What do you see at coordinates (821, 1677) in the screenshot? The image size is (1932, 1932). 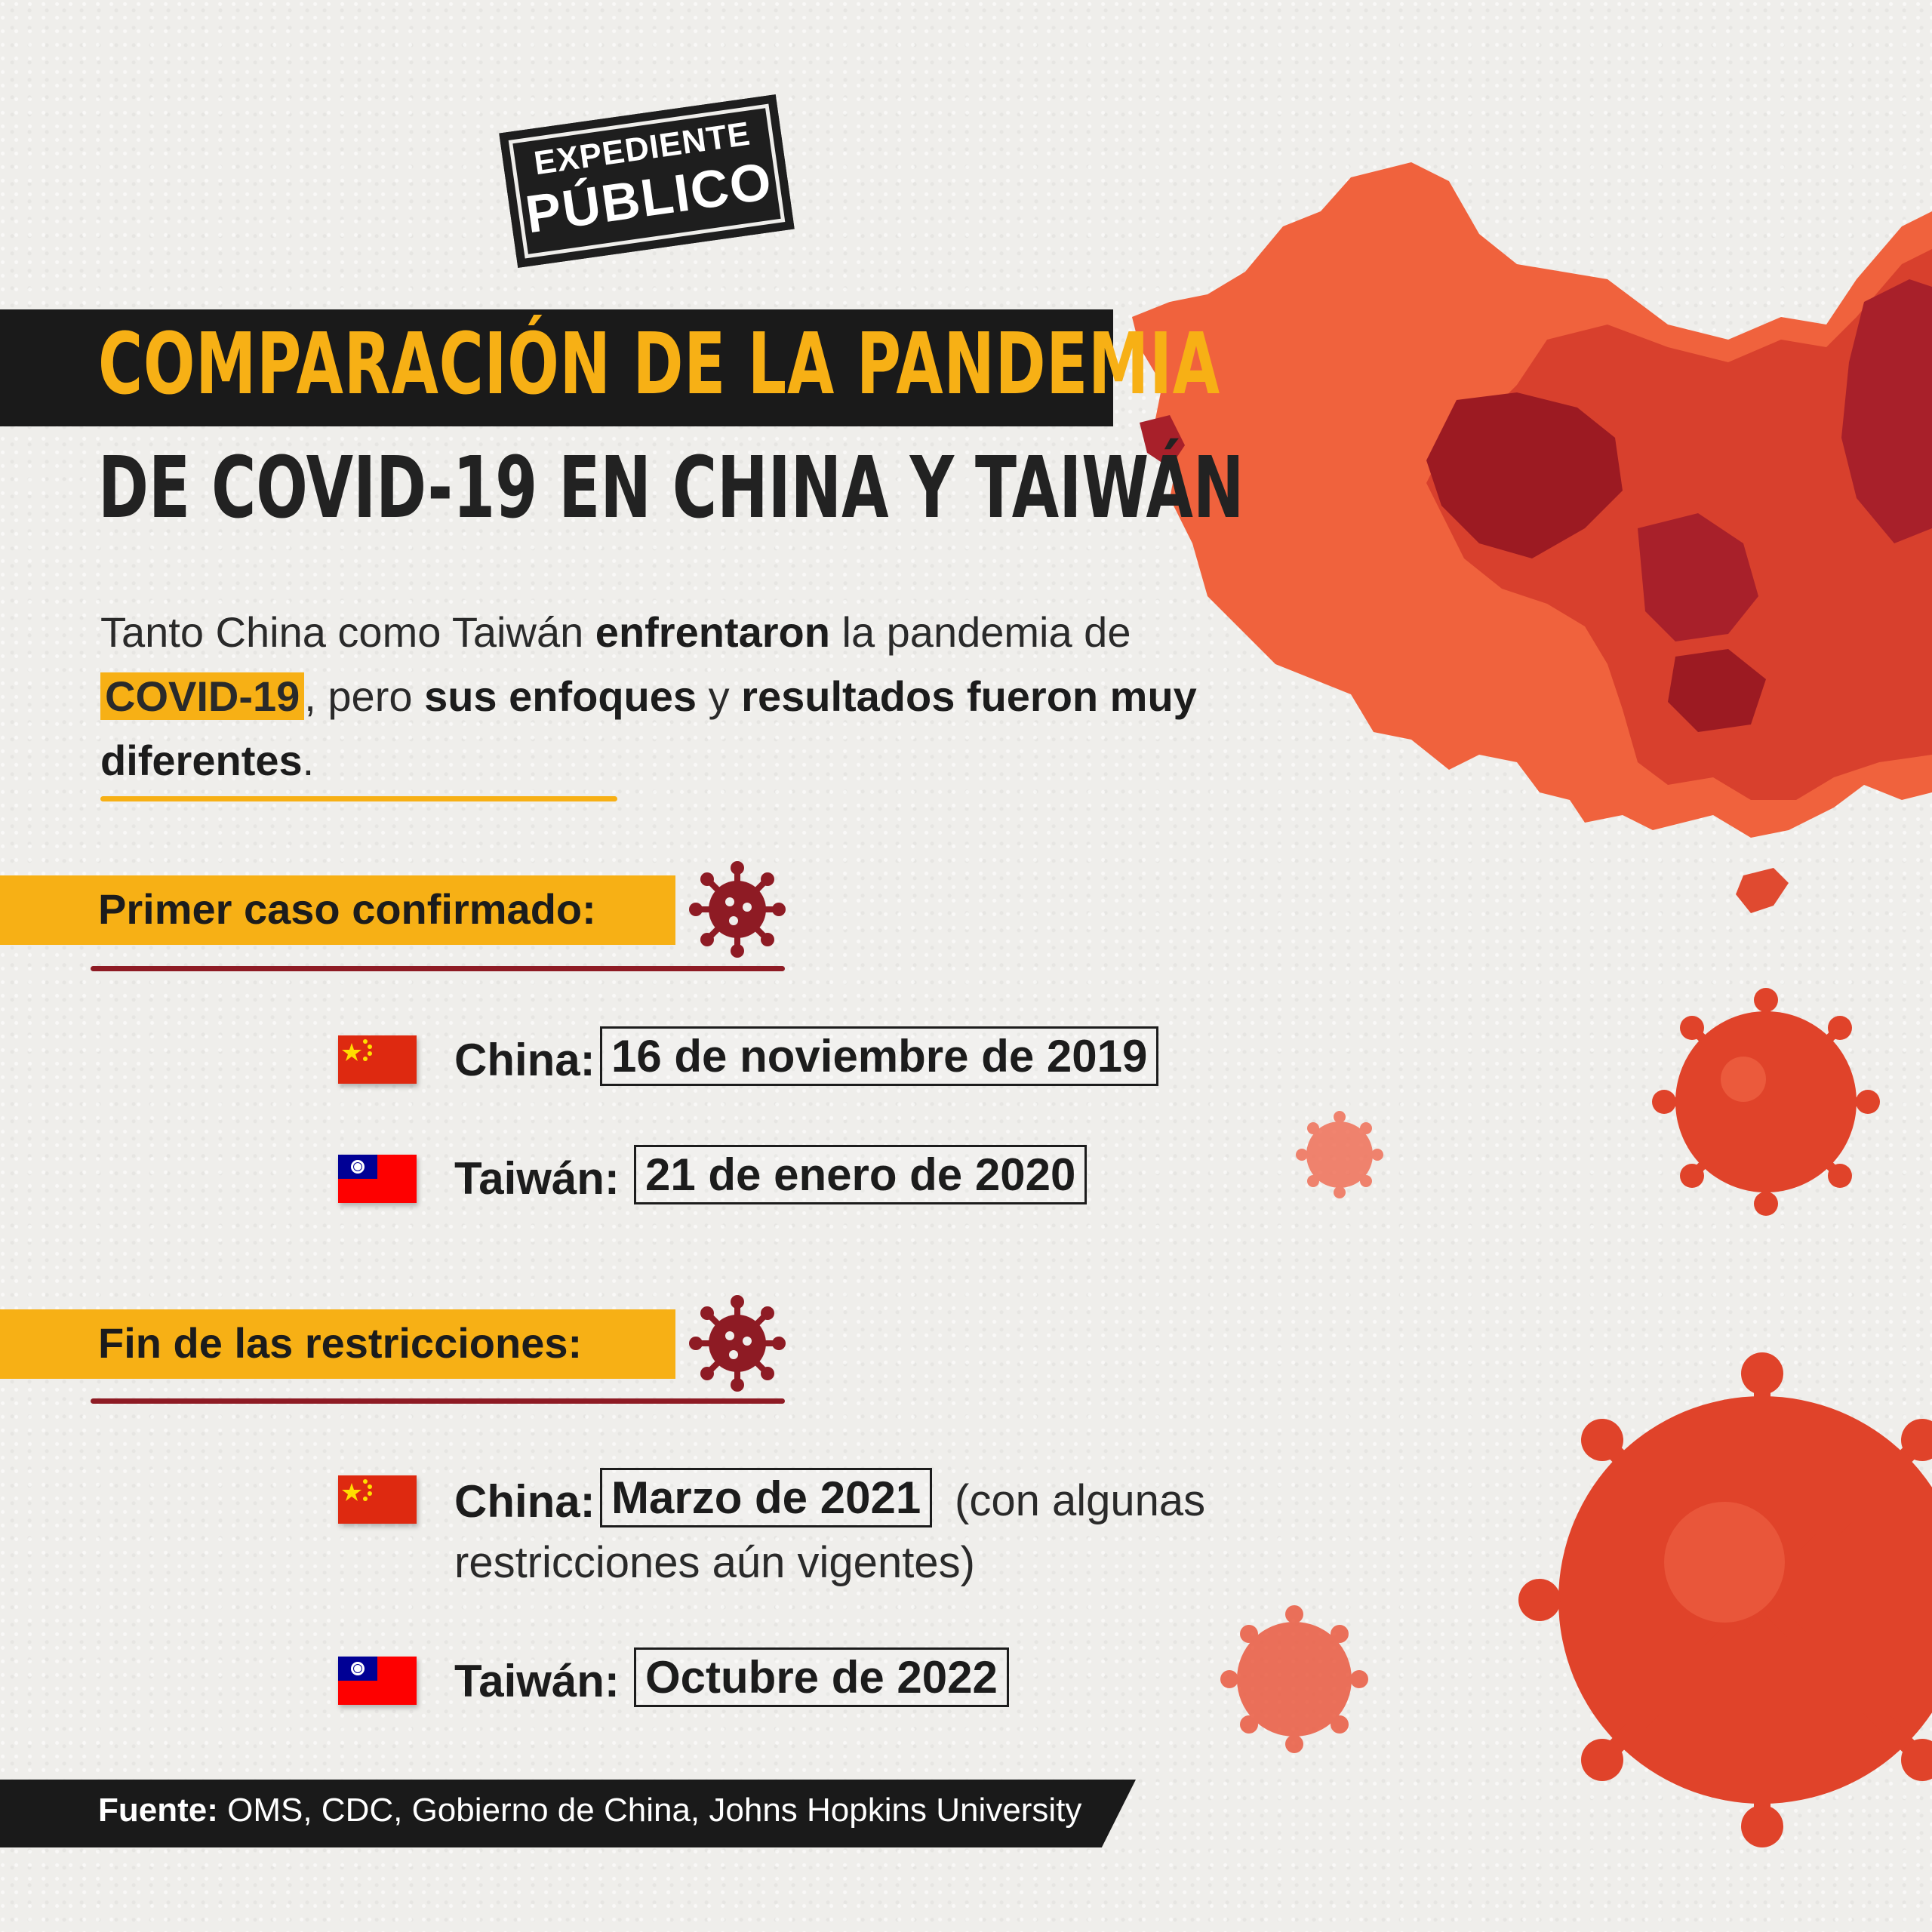 I see `end-restrictions-taiwan-date: Octubre de 2022` at bounding box center [821, 1677].